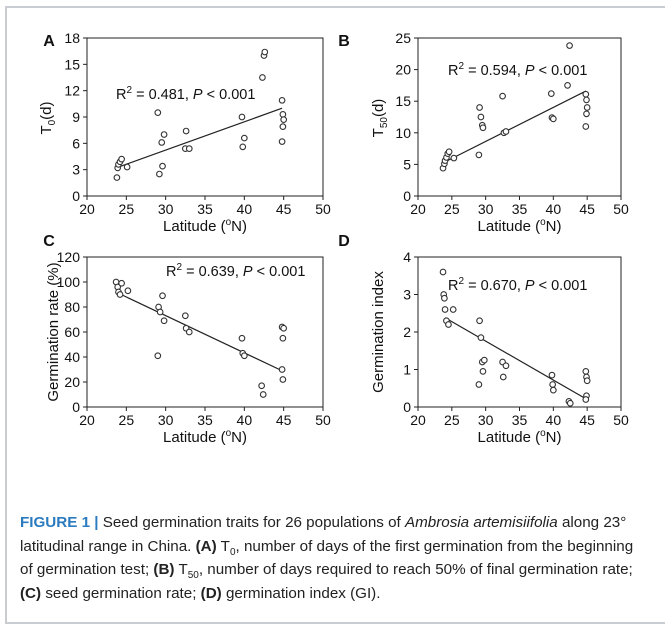 This screenshot has height=629, width=670. Describe the element at coordinates (587, 420) in the screenshot. I see `x-tick-label-d: 45` at that location.